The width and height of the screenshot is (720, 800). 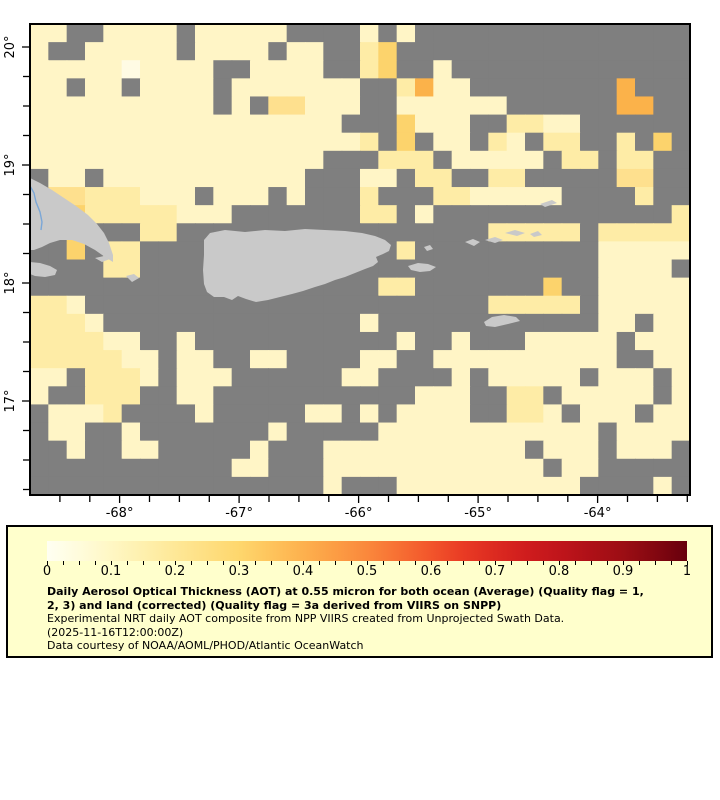 What do you see at coordinates (559, 571) in the screenshot?
I see `colorbar-tick-label: 0.8` at bounding box center [559, 571].